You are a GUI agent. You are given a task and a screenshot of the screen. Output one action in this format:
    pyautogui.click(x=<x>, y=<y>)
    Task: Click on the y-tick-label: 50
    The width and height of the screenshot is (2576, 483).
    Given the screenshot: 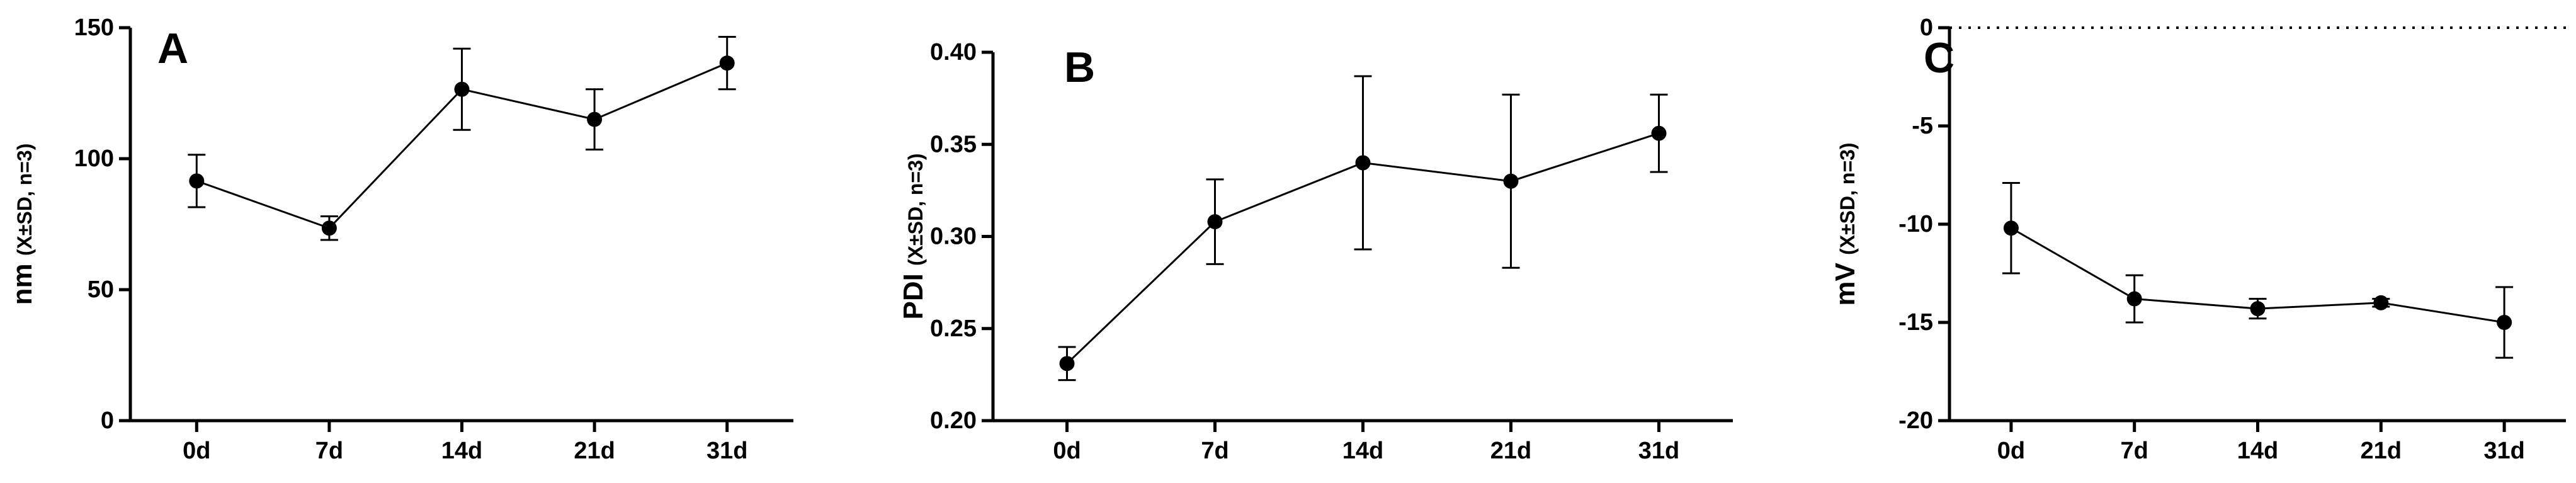 What is the action you would take?
    pyautogui.click(x=101, y=289)
    